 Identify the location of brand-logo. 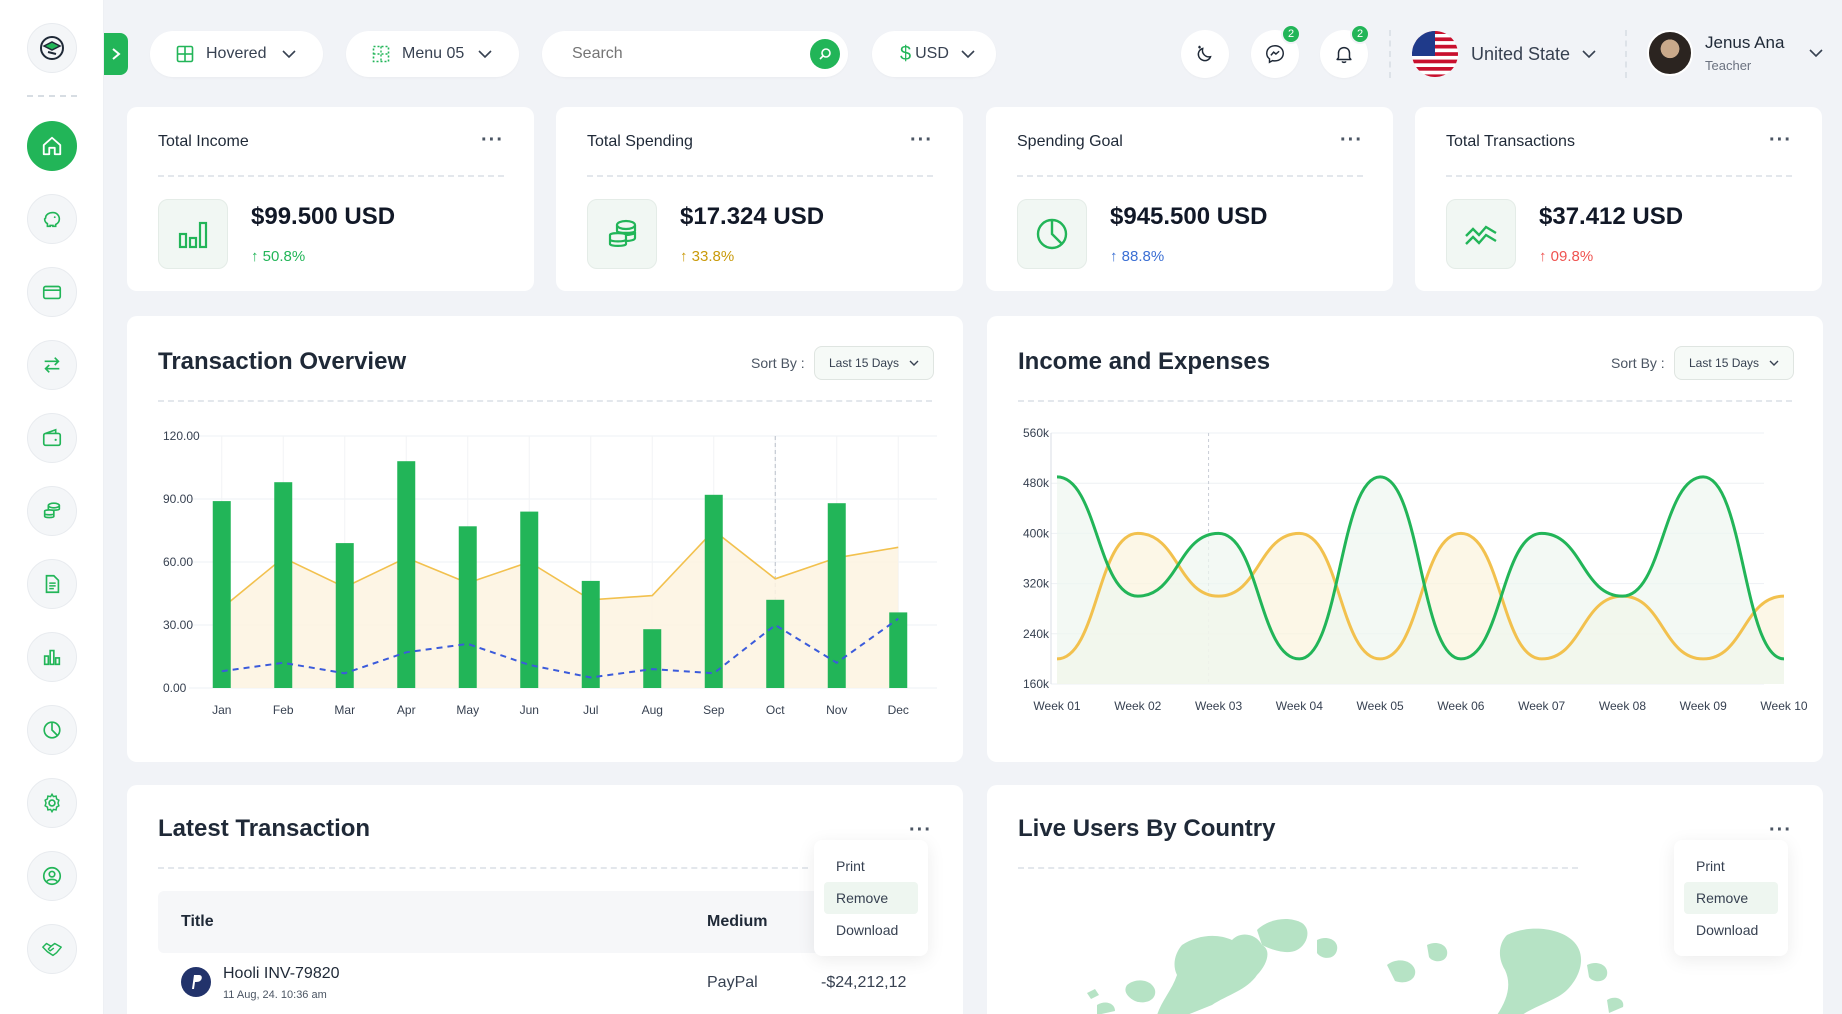
(52, 48).